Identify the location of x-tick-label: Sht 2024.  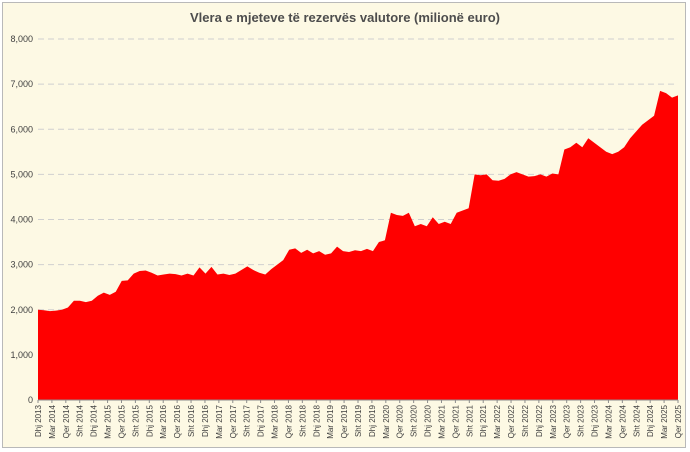
(636, 420).